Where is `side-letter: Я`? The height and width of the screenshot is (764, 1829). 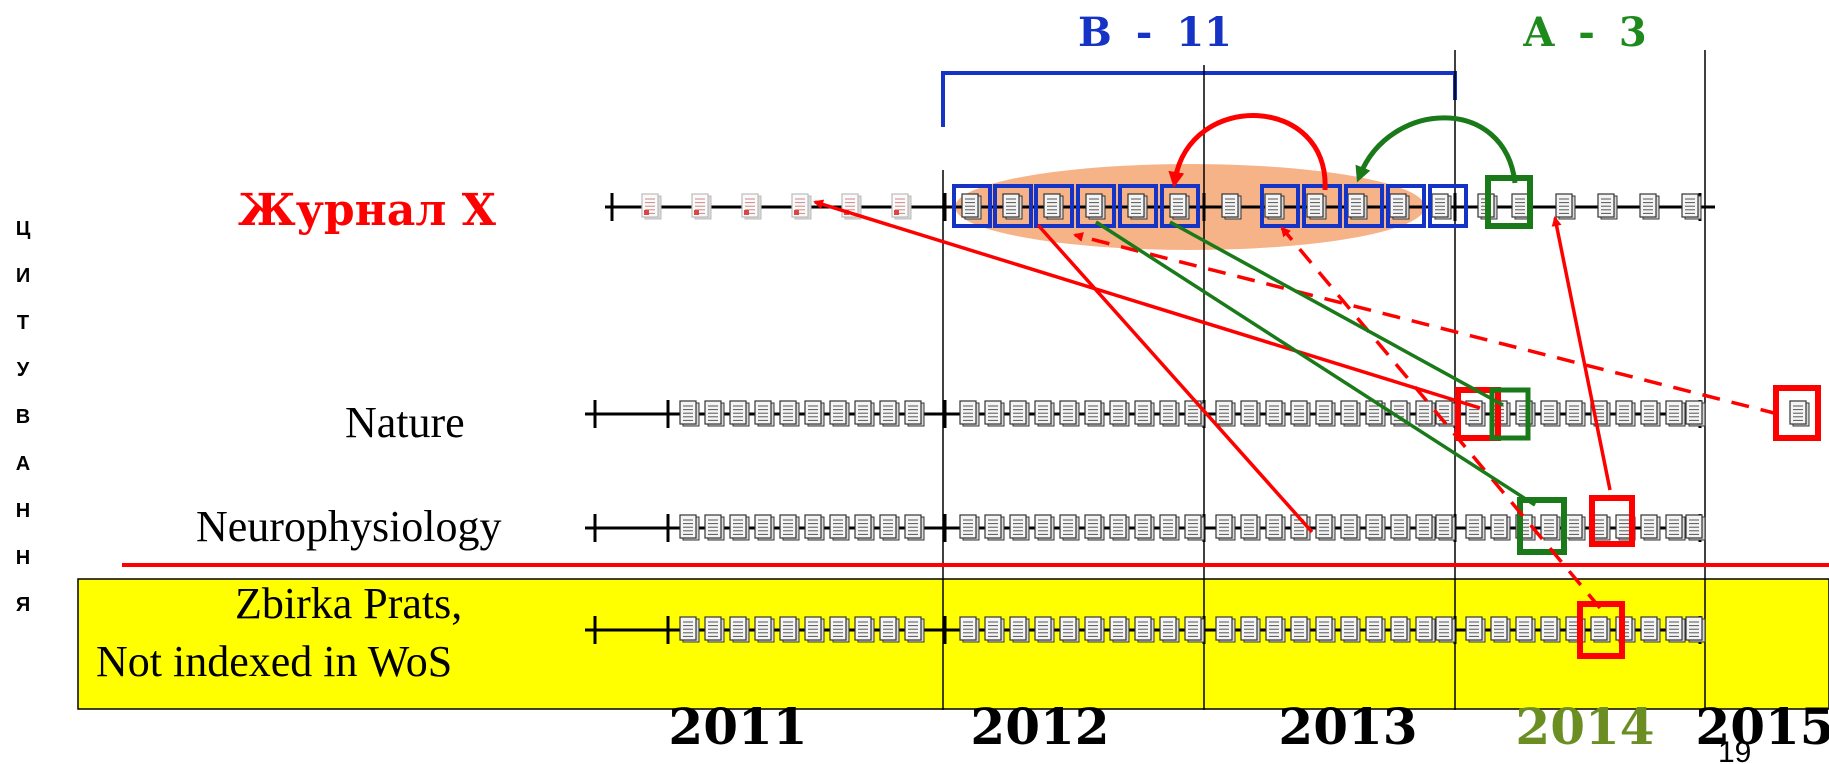 side-letter: Я is located at coordinates (23, 605).